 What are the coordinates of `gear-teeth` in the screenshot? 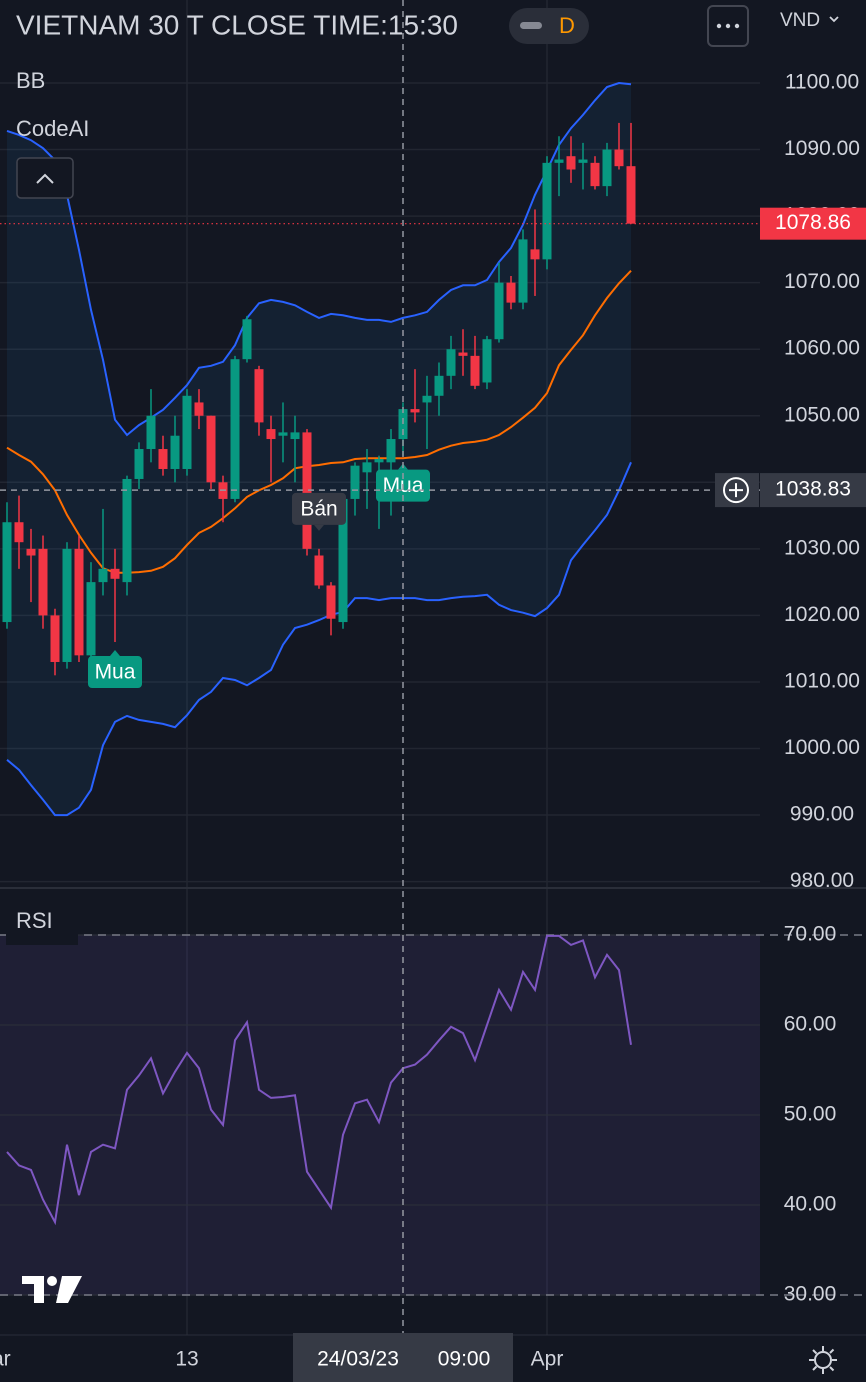 It's located at (823, 1360).